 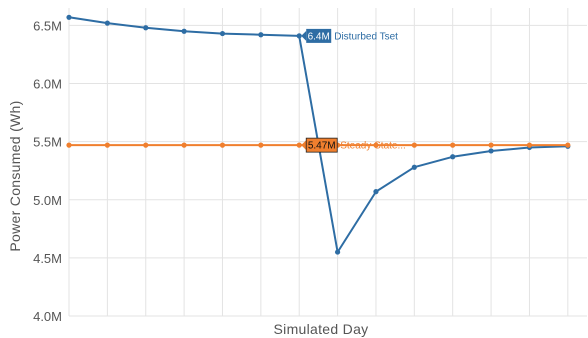 What do you see at coordinates (366, 36) in the screenshot?
I see `series-name-label: Disturbed Tset` at bounding box center [366, 36].